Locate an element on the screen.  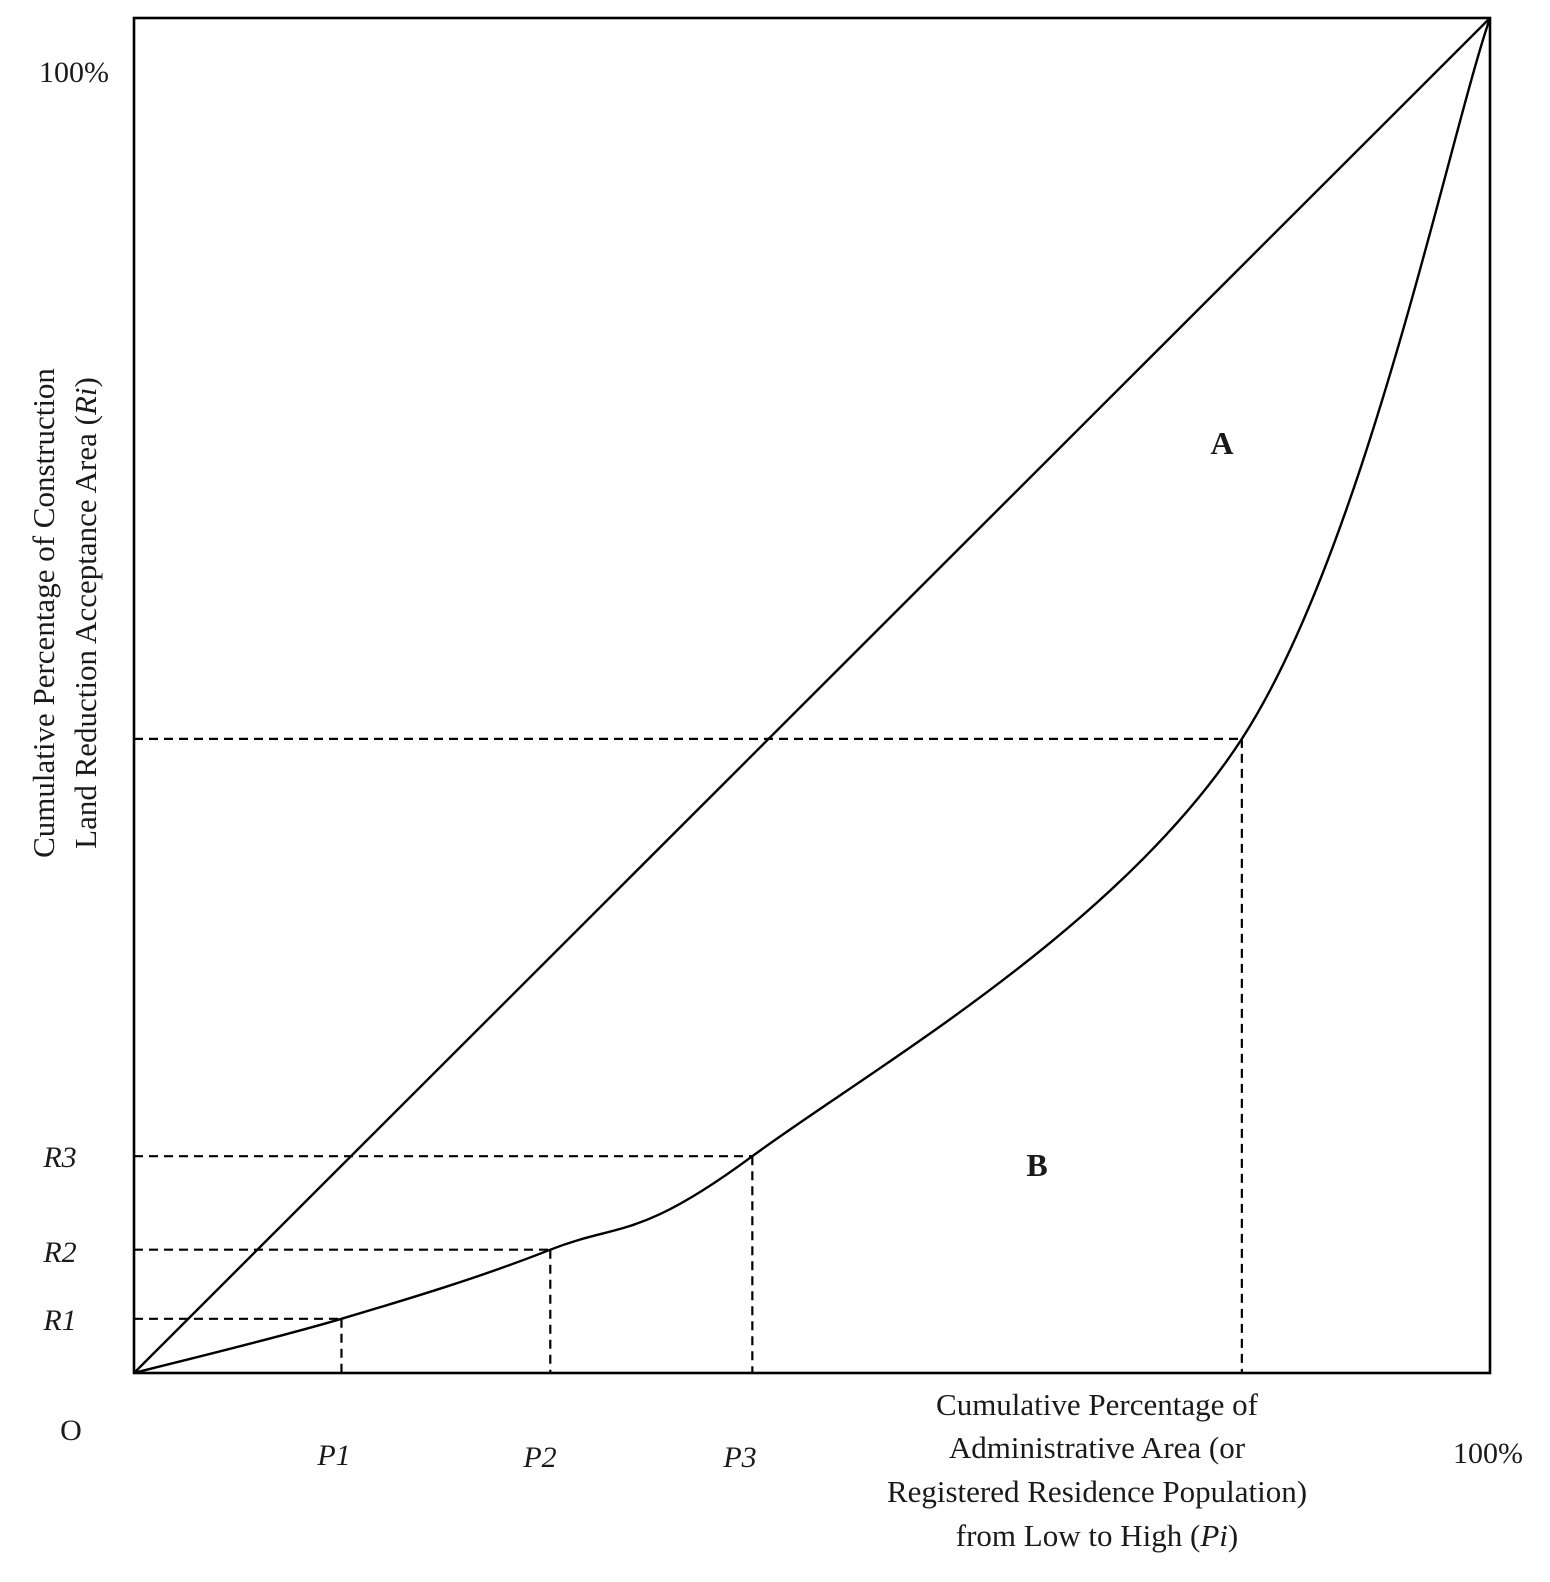
x-tick-p2: P2 is located at coordinates (539, 1457).